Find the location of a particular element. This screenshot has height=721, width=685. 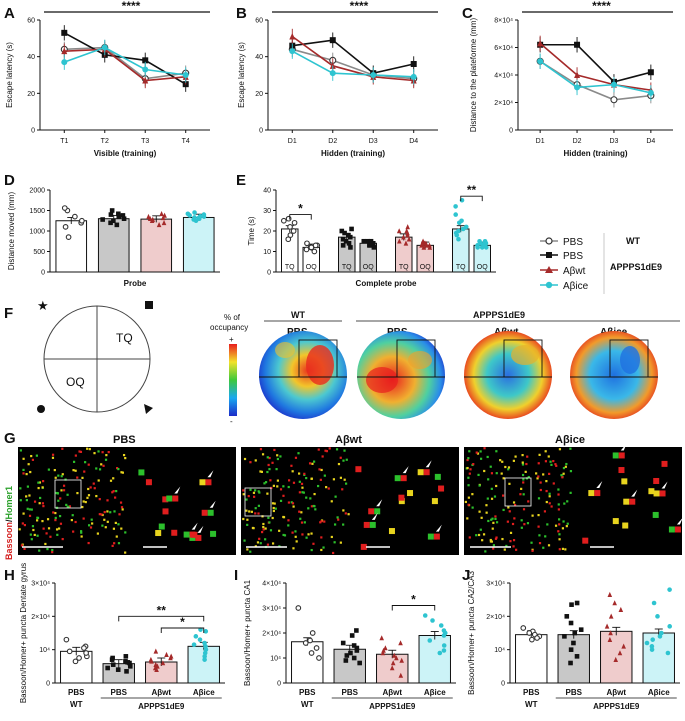

y-tick-label: 20 is located at coordinates (267, 232).